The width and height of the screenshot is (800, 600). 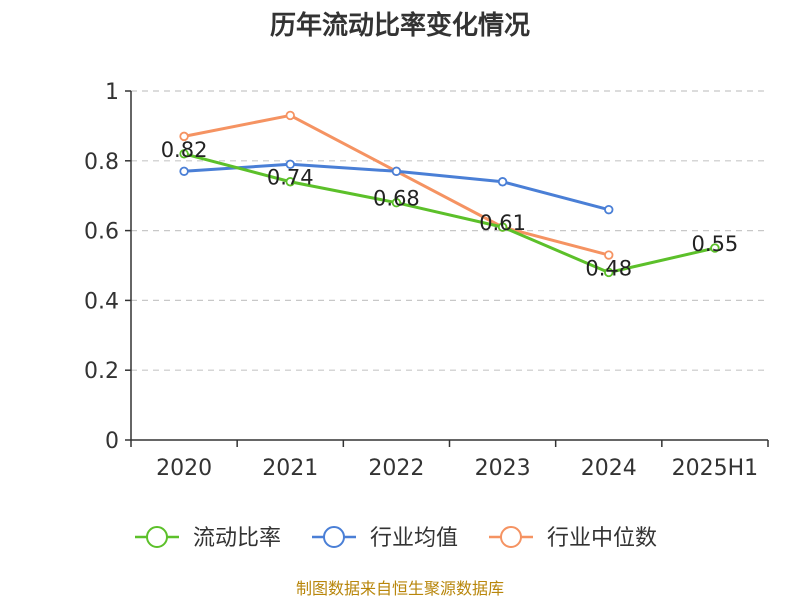 What do you see at coordinates (101, 371) in the screenshot?
I see `y-tick-label: 0.2` at bounding box center [101, 371].